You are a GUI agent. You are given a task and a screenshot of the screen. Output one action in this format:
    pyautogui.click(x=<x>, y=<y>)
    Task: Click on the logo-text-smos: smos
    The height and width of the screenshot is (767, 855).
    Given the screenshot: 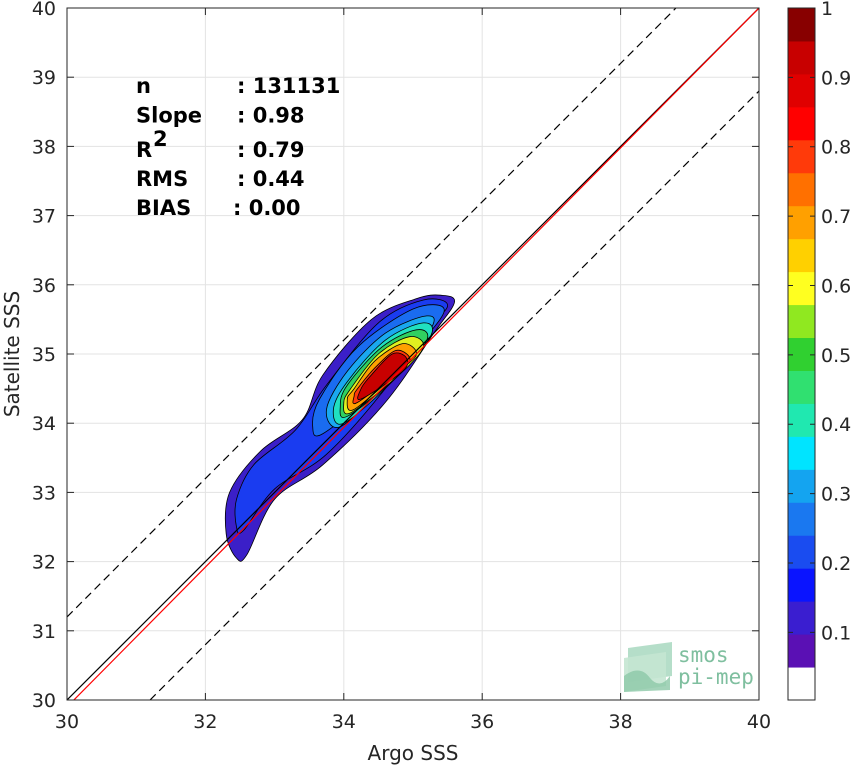 What is the action you would take?
    pyautogui.click(x=703, y=655)
    